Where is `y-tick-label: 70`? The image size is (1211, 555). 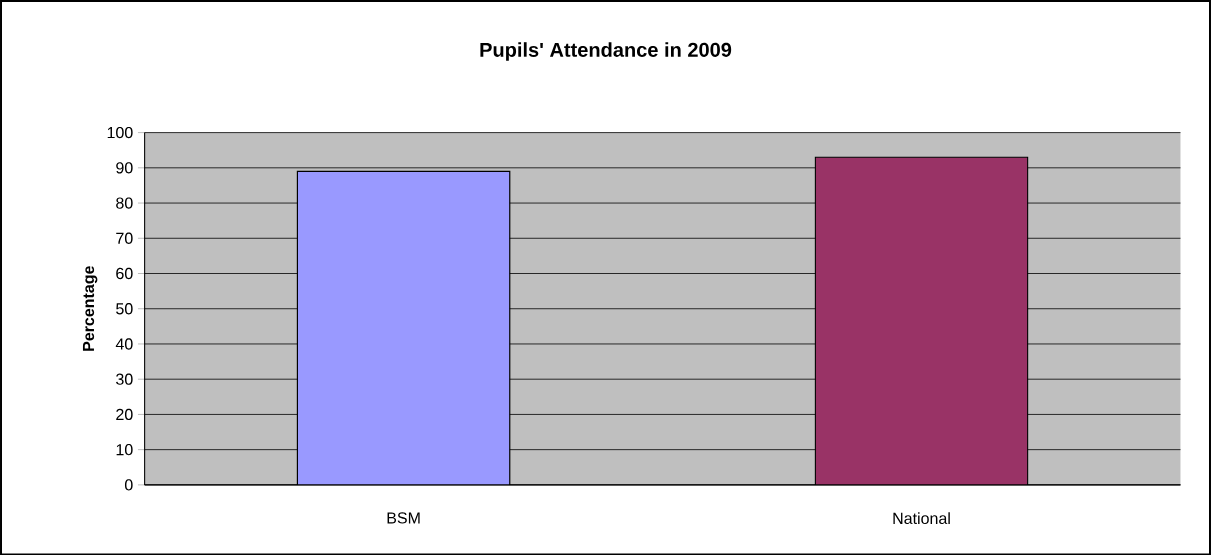 y-tick-label: 70 is located at coordinates (124, 238).